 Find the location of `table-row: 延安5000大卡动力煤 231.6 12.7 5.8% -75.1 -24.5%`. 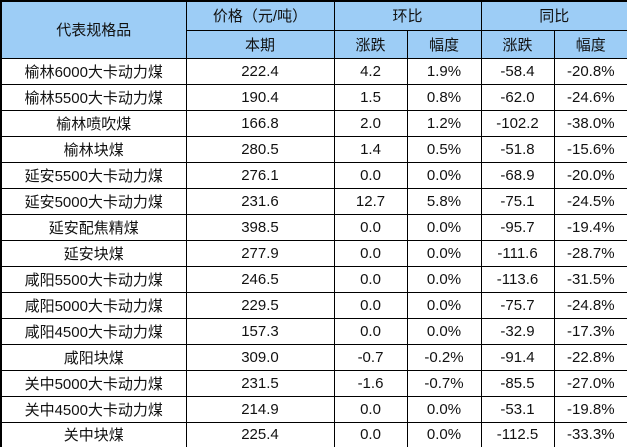

table-row: 延安5000大卡动力煤 231.6 12.7 5.8% -75.1 -24.5% is located at coordinates (313, 201).